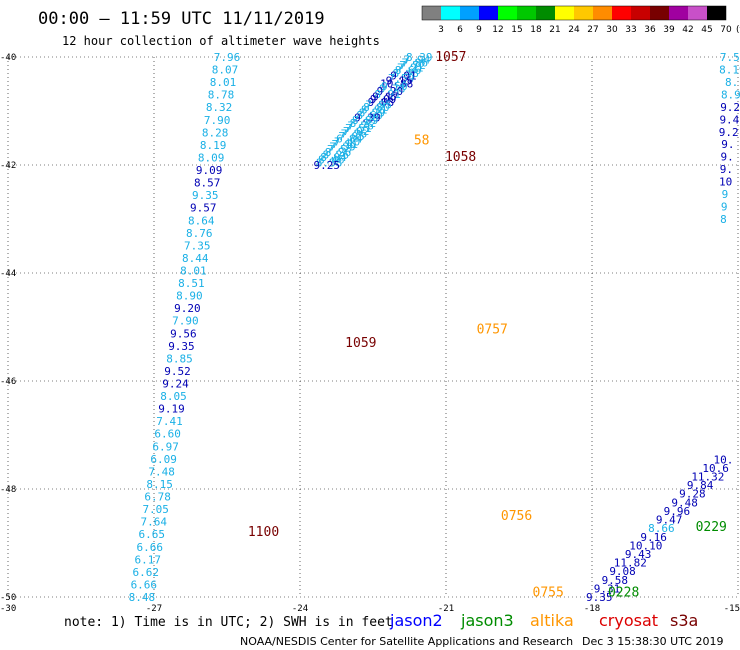  Describe the element at coordinates (171, 409) in the screenshot. I see `wave-height-value: 9.19` at that location.